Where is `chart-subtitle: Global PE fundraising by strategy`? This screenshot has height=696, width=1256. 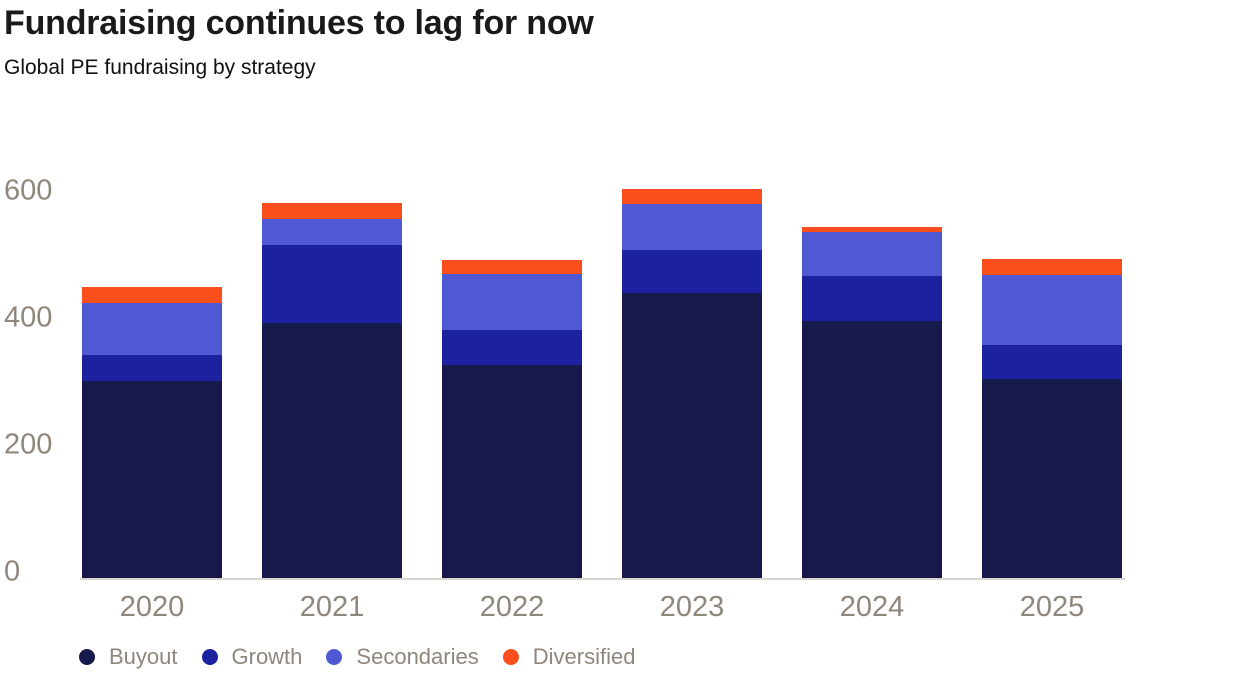
chart-subtitle: Global PE fundraising by strategy is located at coordinates (160, 67).